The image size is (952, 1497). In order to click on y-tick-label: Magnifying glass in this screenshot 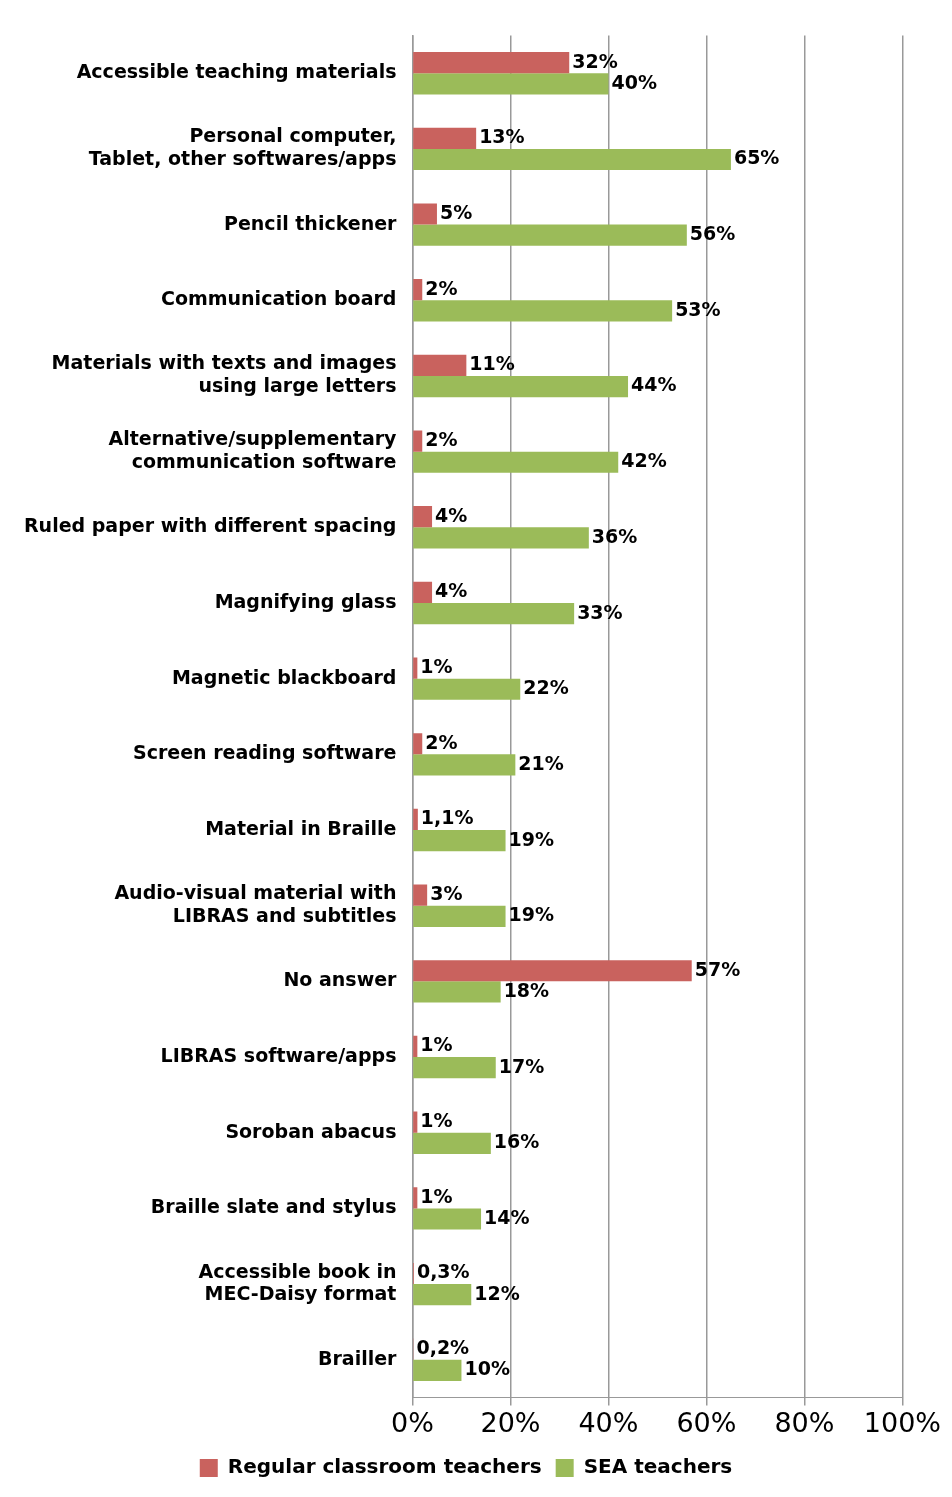, I will do `click(305, 600)`.